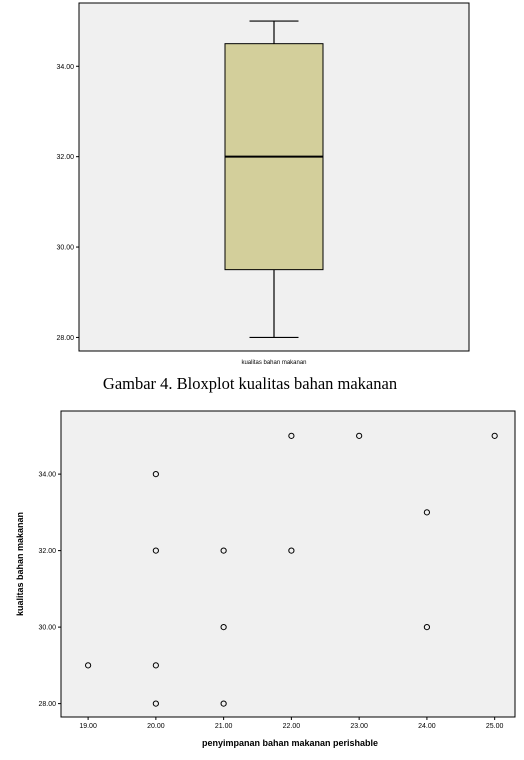  What do you see at coordinates (47, 475) in the screenshot?
I see `scatter-y-tick-label: 34.00` at bounding box center [47, 475].